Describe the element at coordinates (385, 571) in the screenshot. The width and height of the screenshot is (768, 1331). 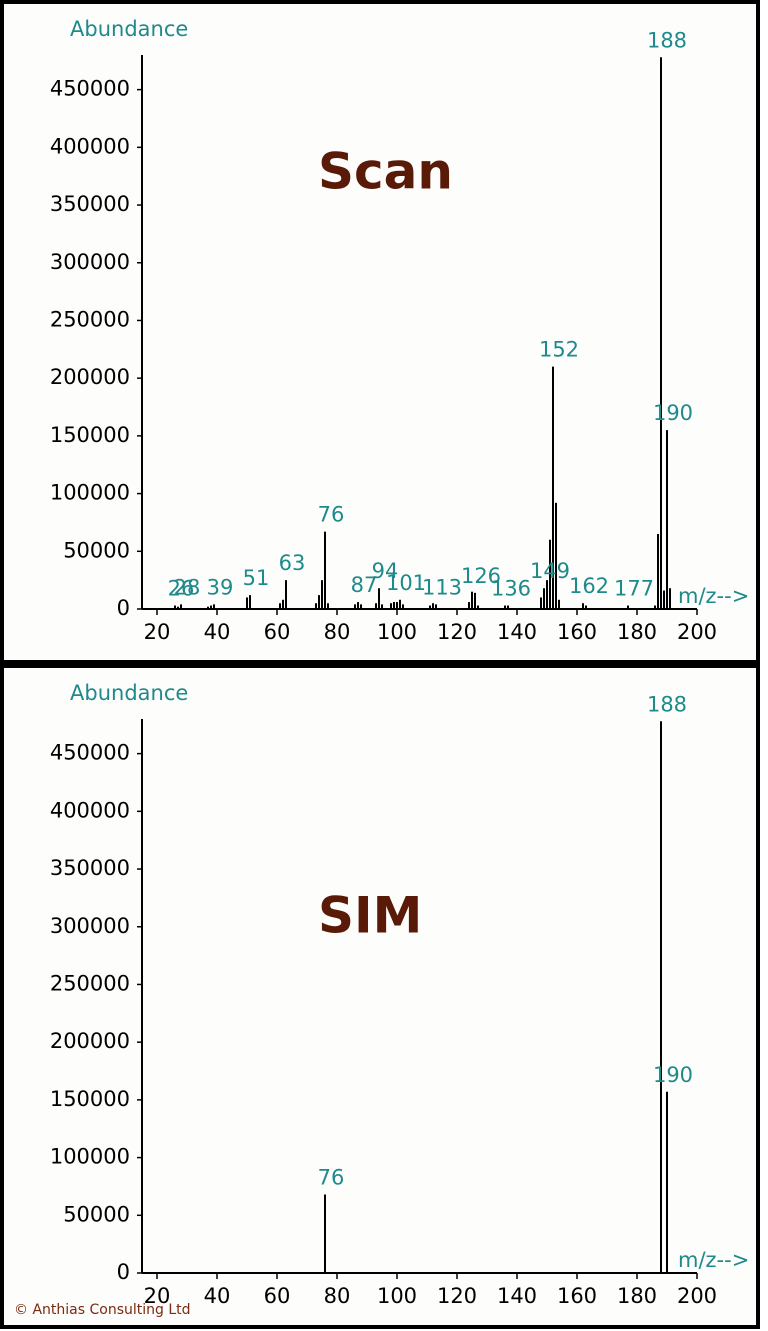
I see `peak-label: 94` at that location.